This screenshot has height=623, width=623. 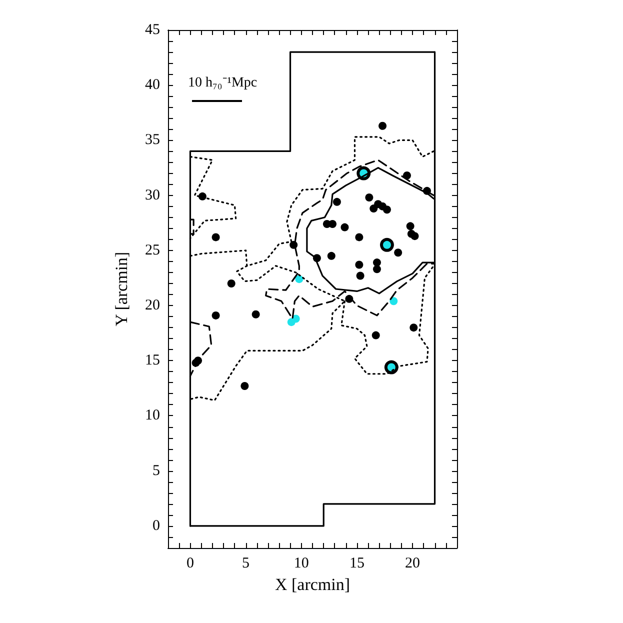 I want to click on y-tick-label: 45, so click(x=152, y=30).